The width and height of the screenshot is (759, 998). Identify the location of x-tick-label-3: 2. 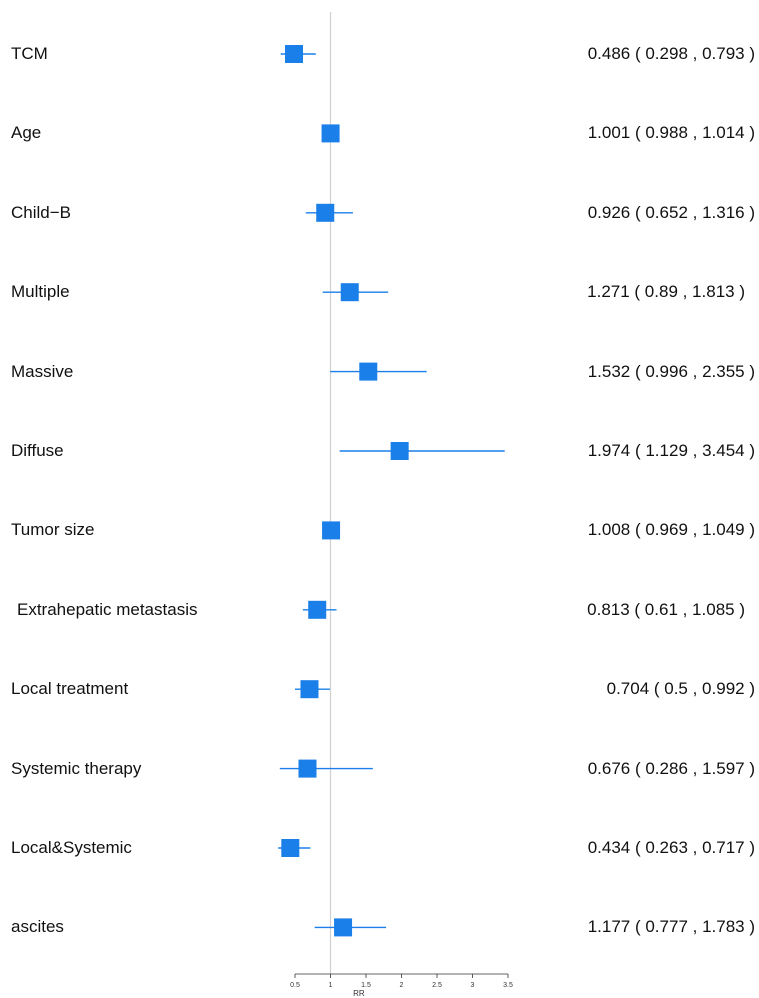
(402, 985).